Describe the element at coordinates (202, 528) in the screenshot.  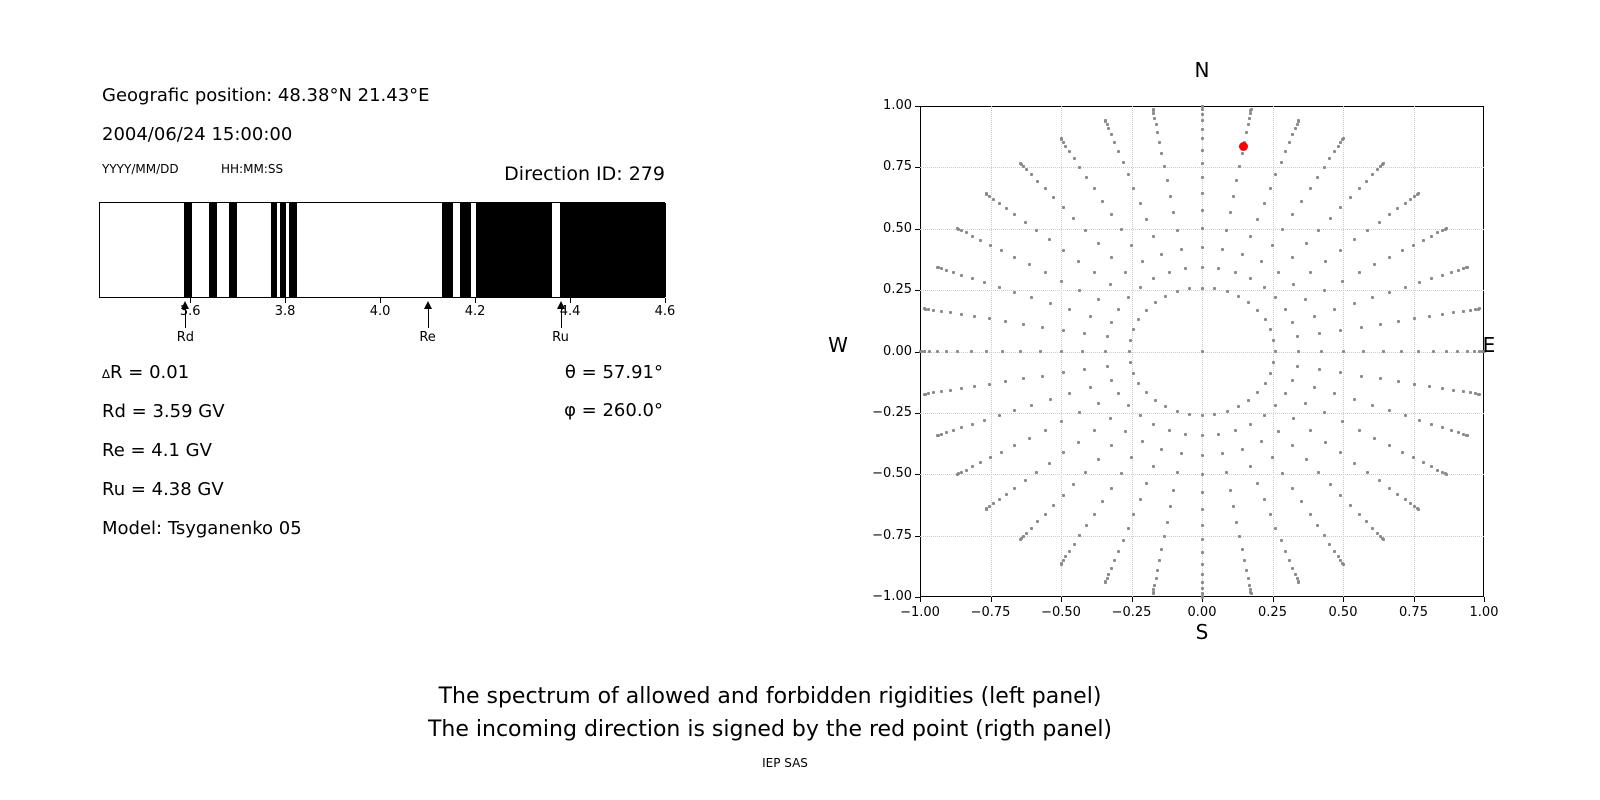
I see `model-text: Model: Tsyganenko 05` at that location.